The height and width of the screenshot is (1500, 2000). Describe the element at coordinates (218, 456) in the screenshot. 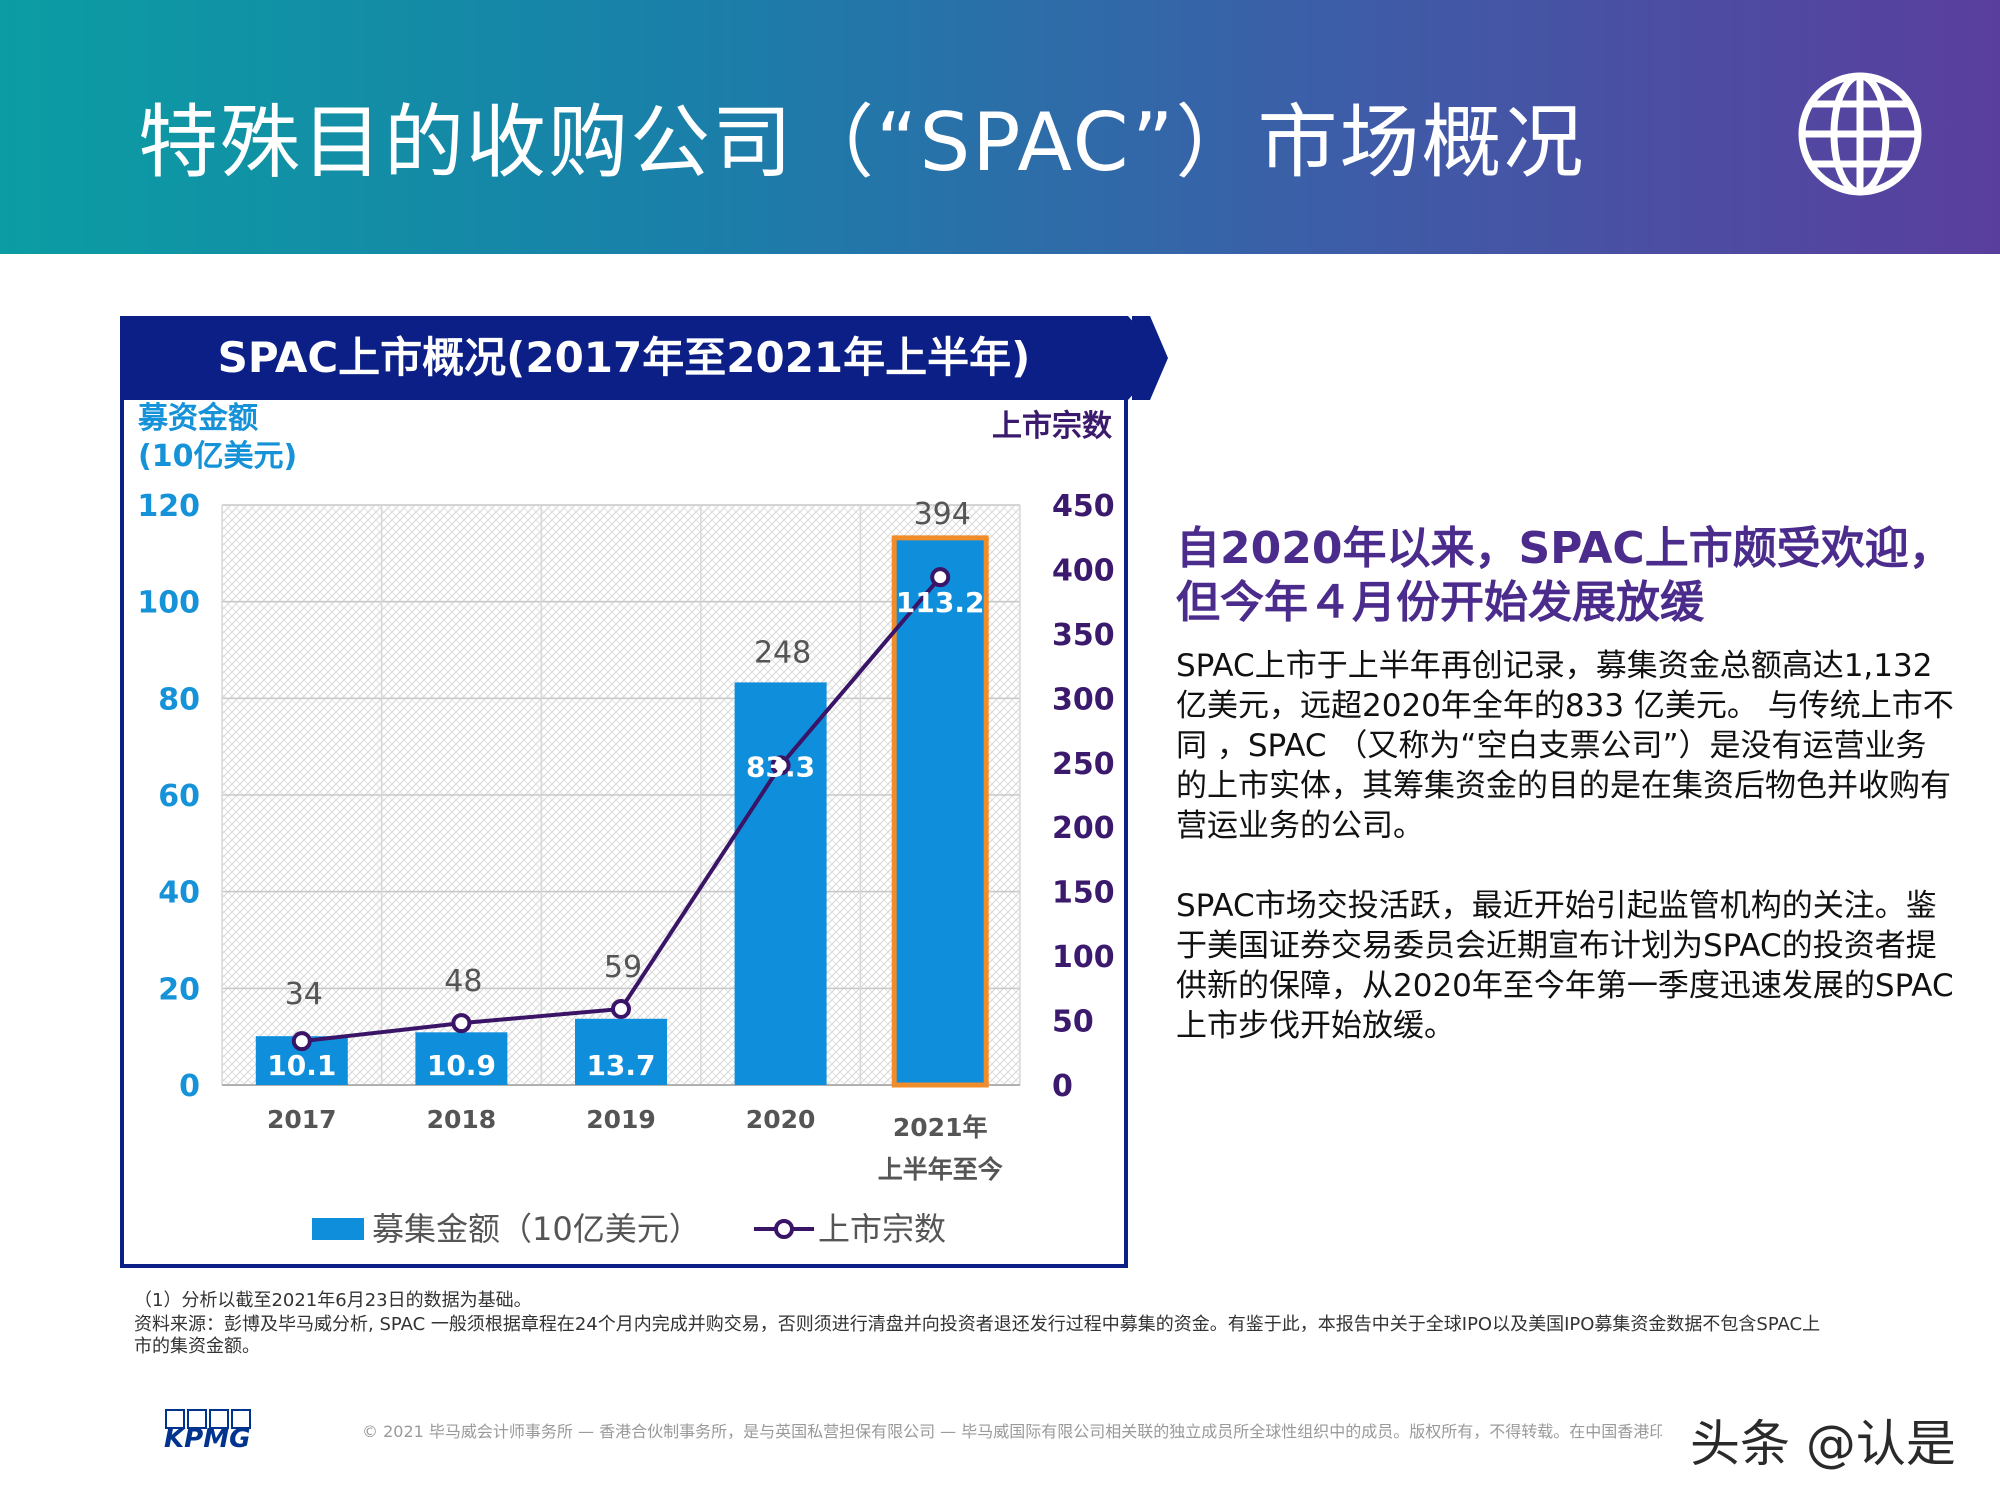

I see `y-left-title-line2: (10亿美元)` at that location.